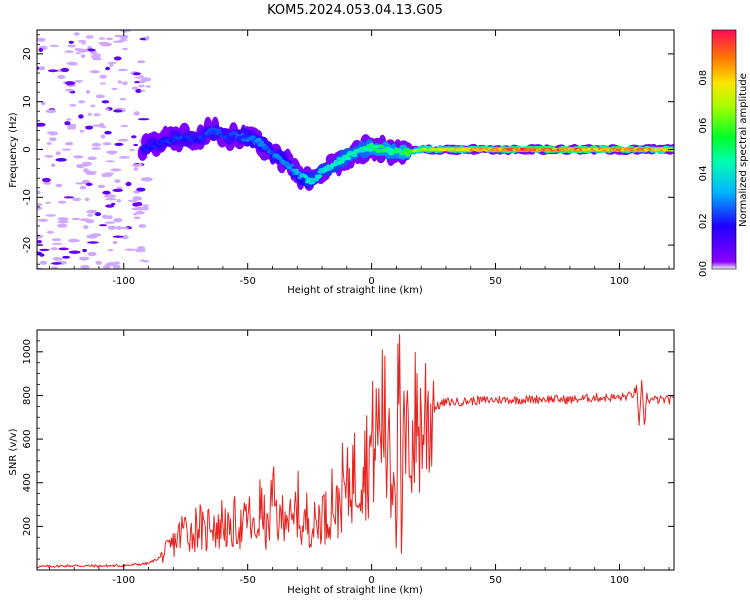 The height and width of the screenshot is (600, 750). I want to click on colorbar-ticks: 0.0 0.2 0.4 0.6 0.8, so click(703, 173).